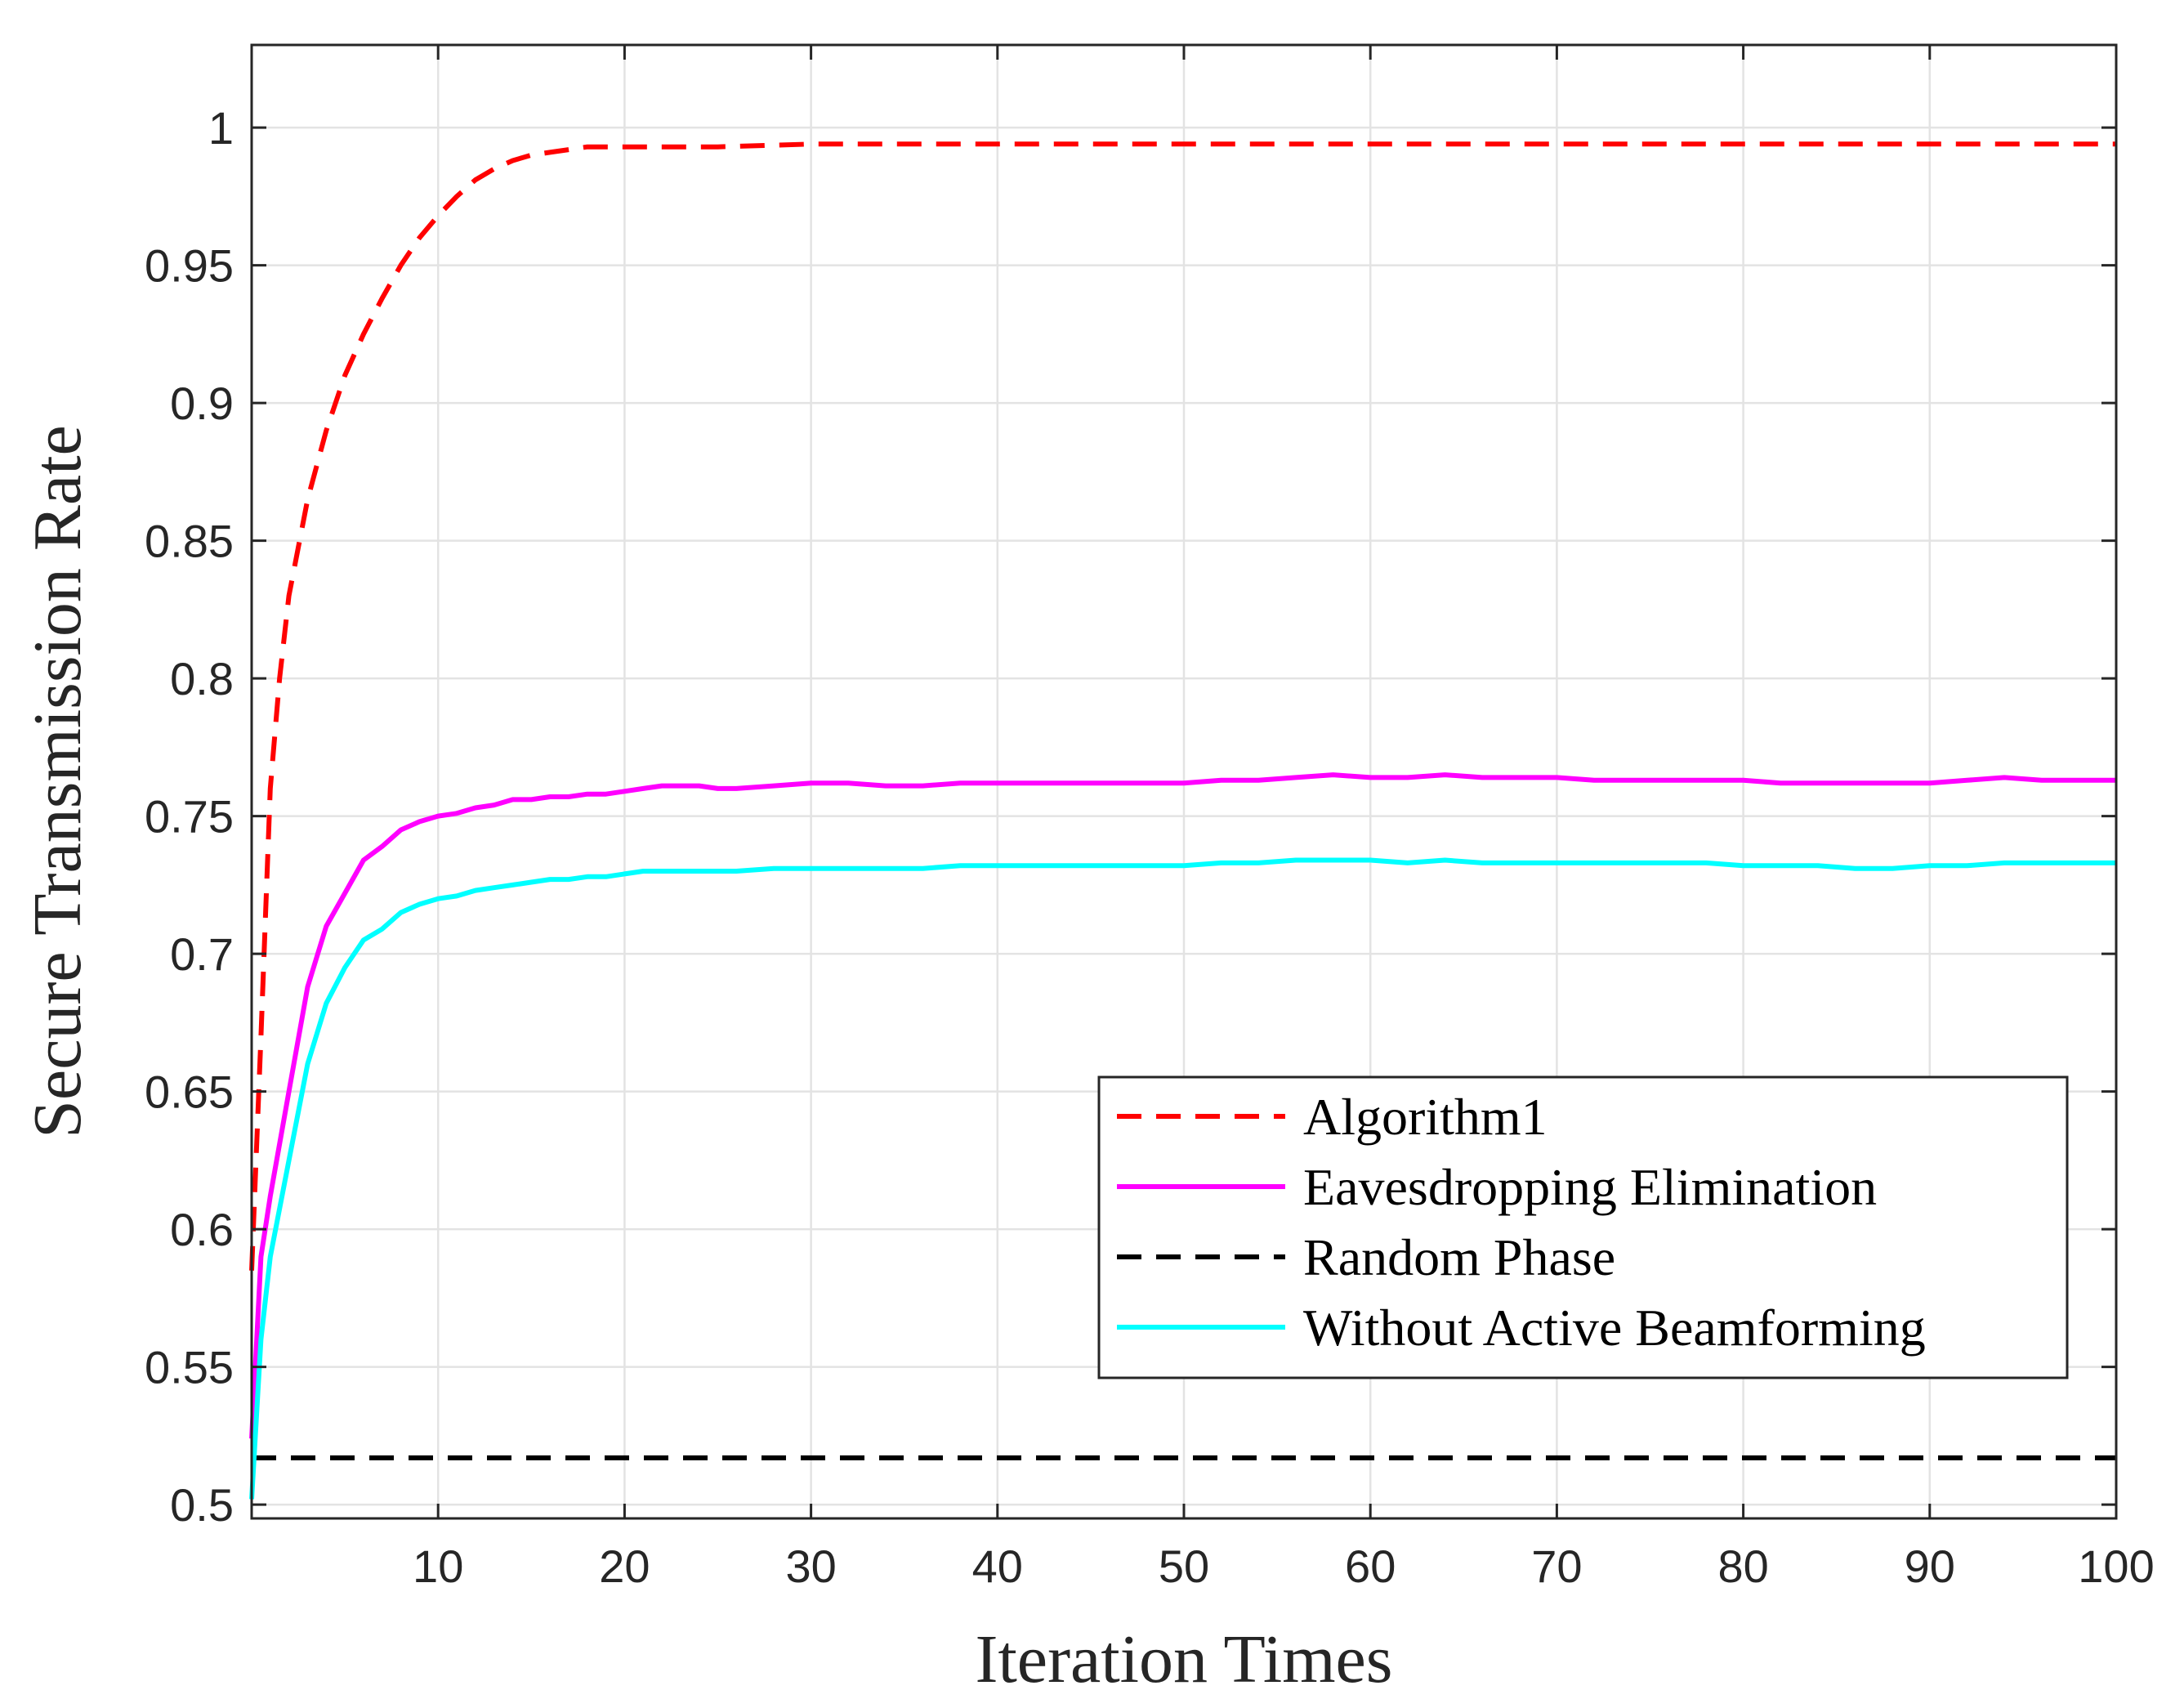 Image resolution: width=2184 pixels, height=1708 pixels. What do you see at coordinates (1459, 1257) in the screenshot?
I see `legend-label-random-phase: Random Phase` at bounding box center [1459, 1257].